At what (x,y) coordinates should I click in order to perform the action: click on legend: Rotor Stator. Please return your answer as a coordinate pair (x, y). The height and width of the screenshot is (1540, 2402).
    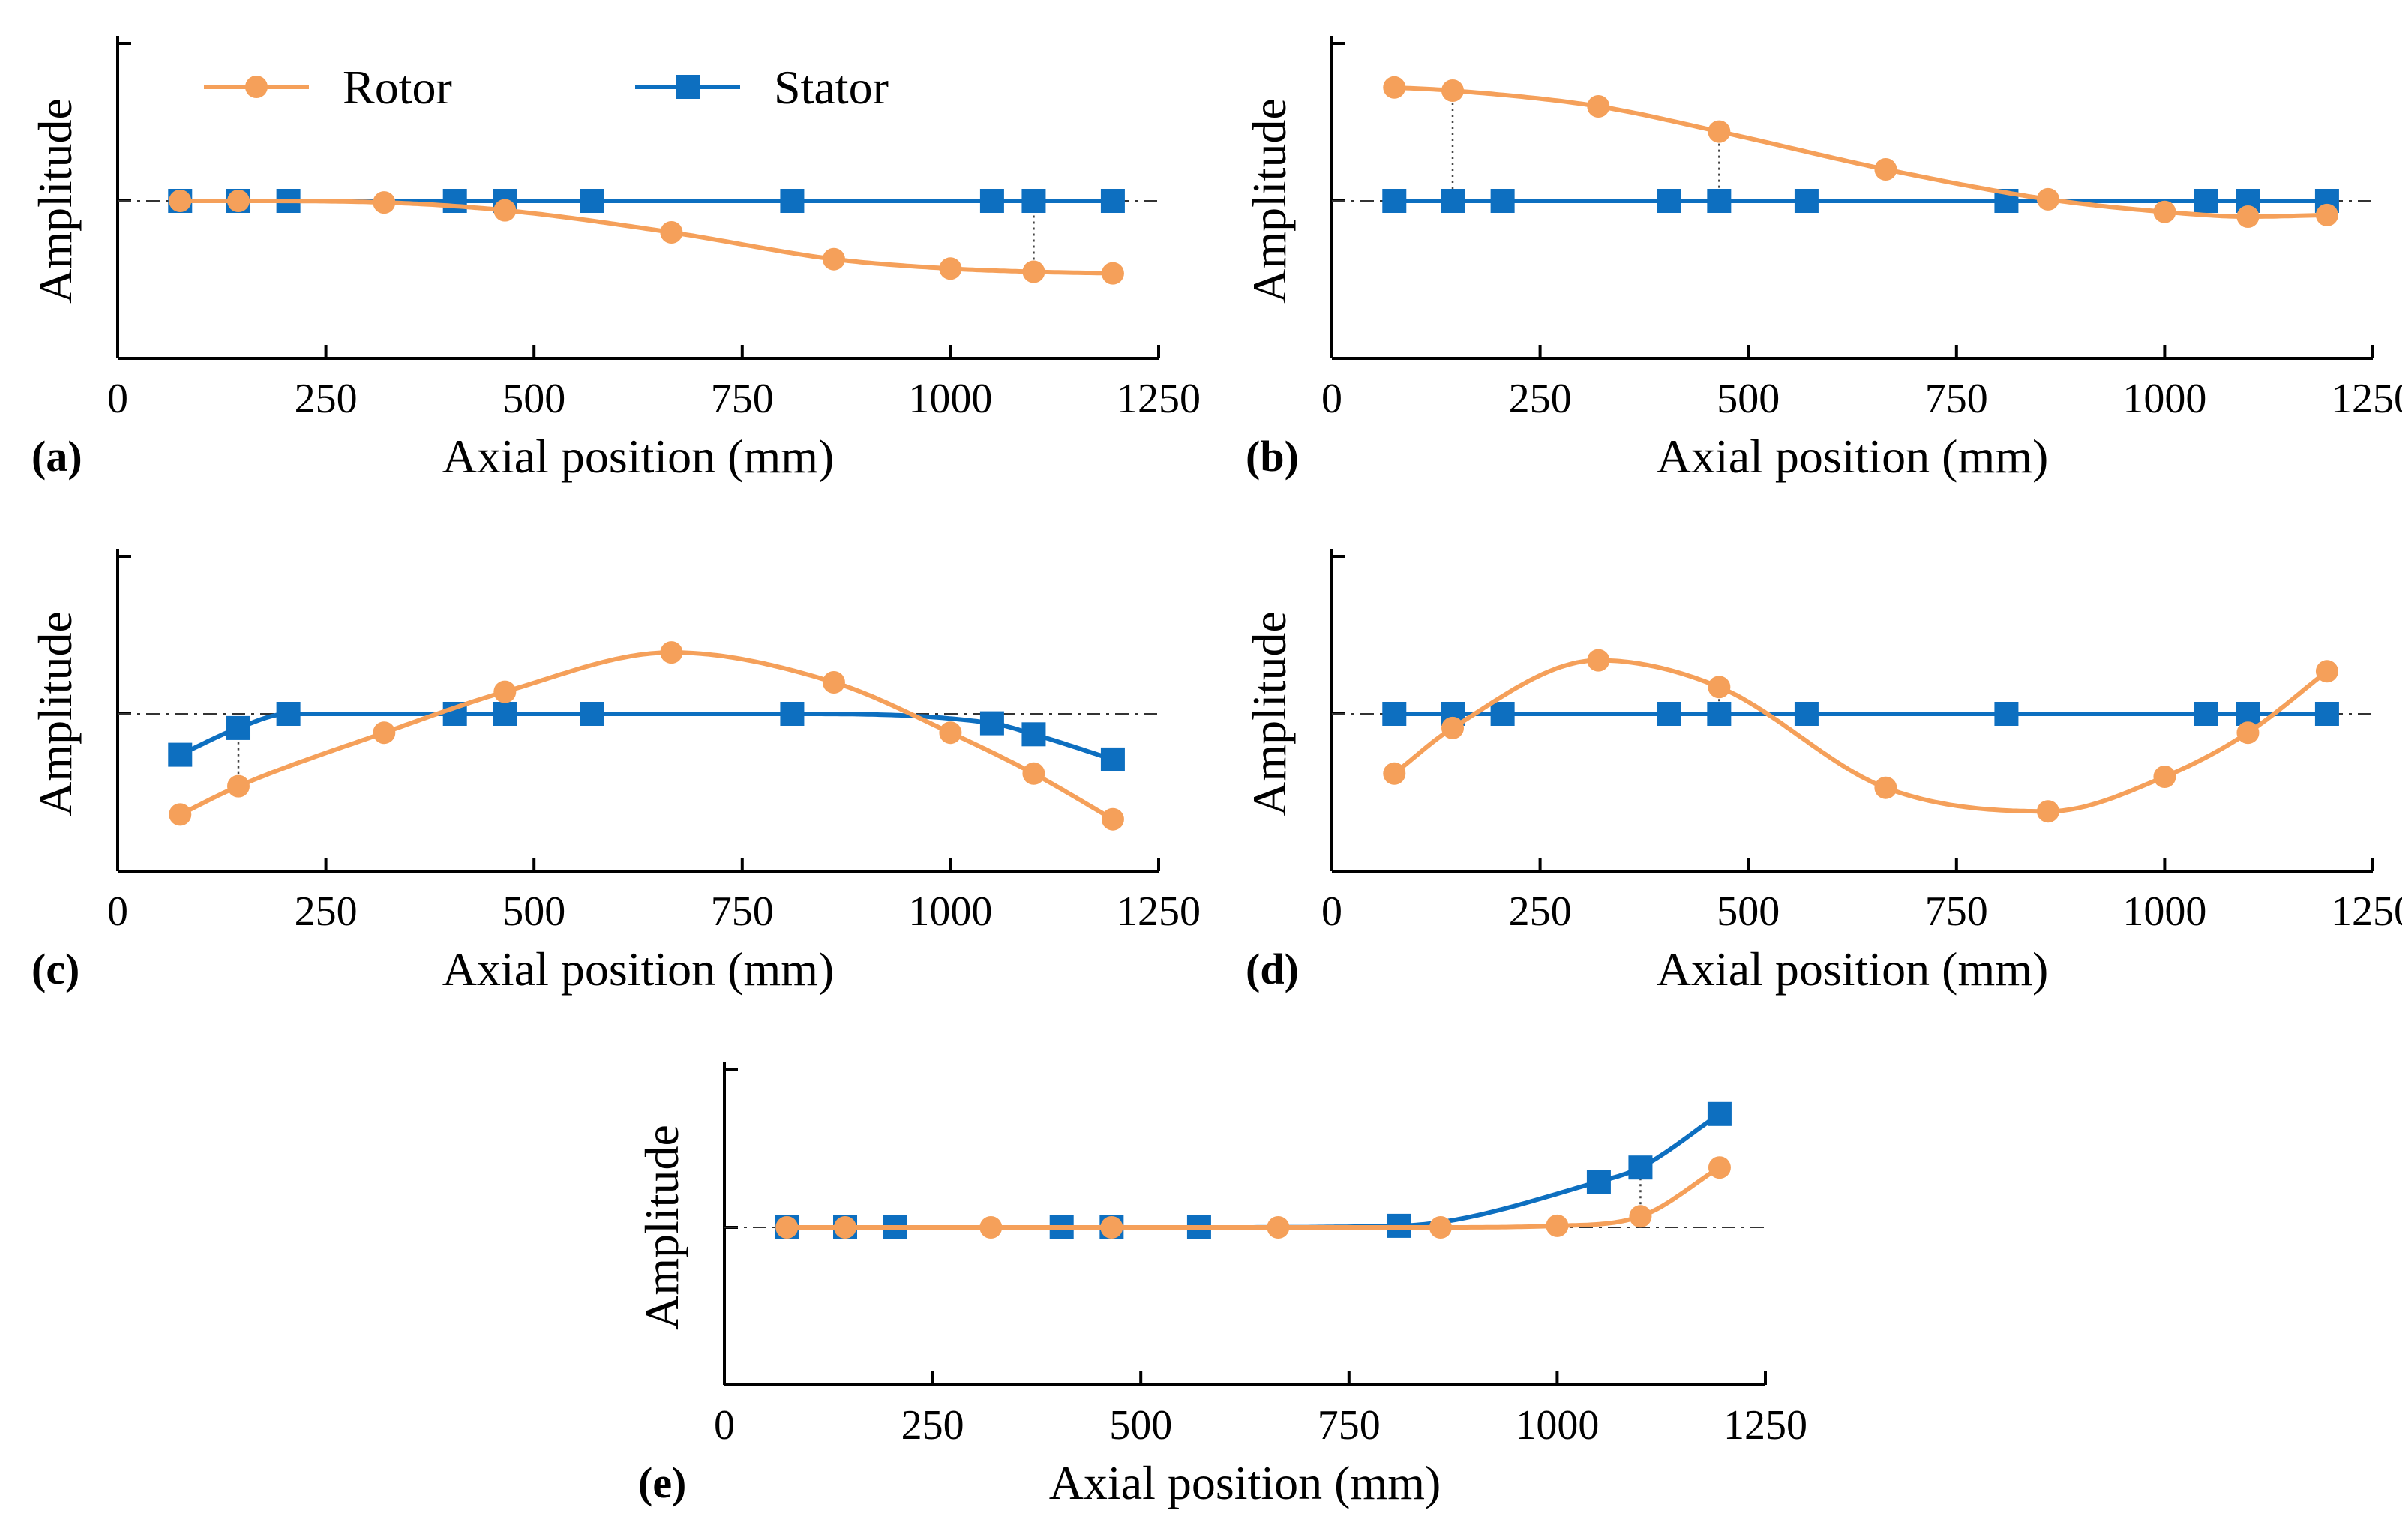
    Looking at the image, I should click on (546, 87).